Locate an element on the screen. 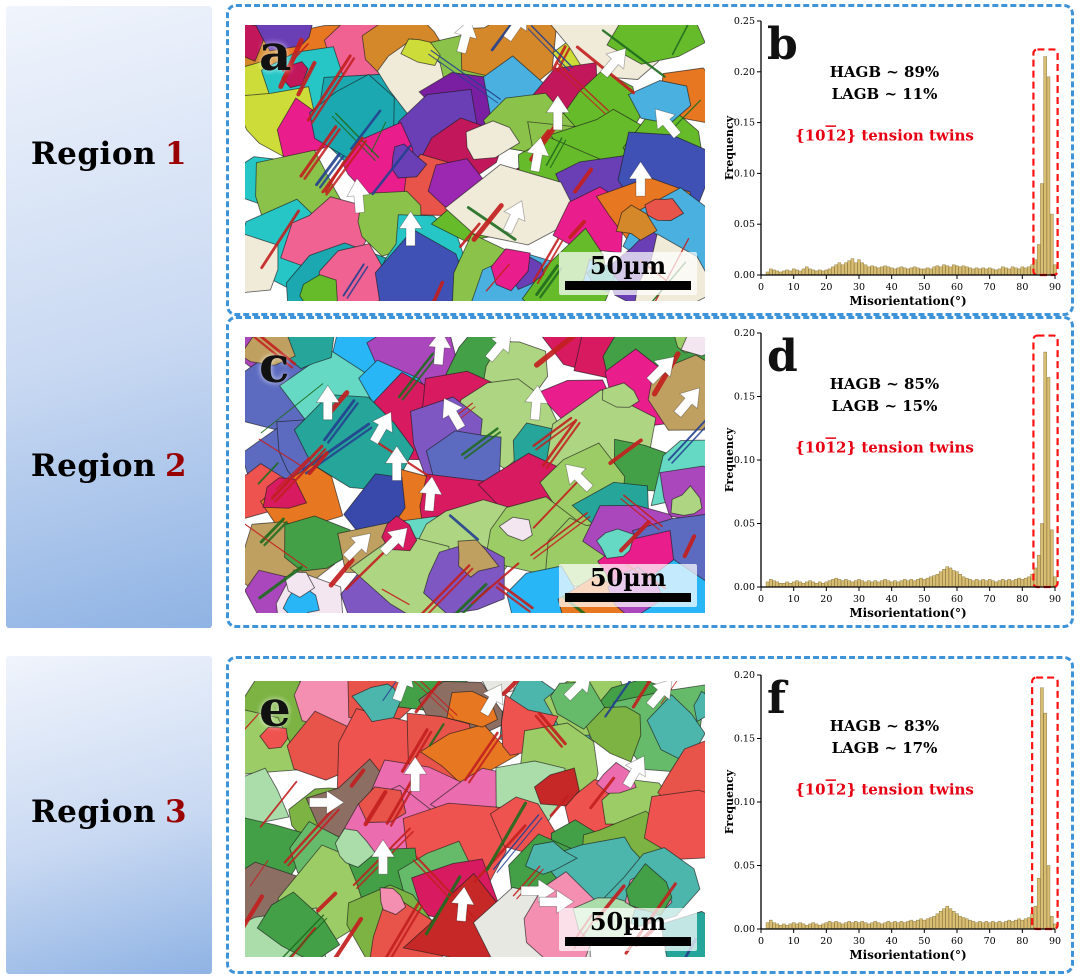 The image size is (1080, 980). region-side-panel-bottom: Region 3 is located at coordinates (109, 815).